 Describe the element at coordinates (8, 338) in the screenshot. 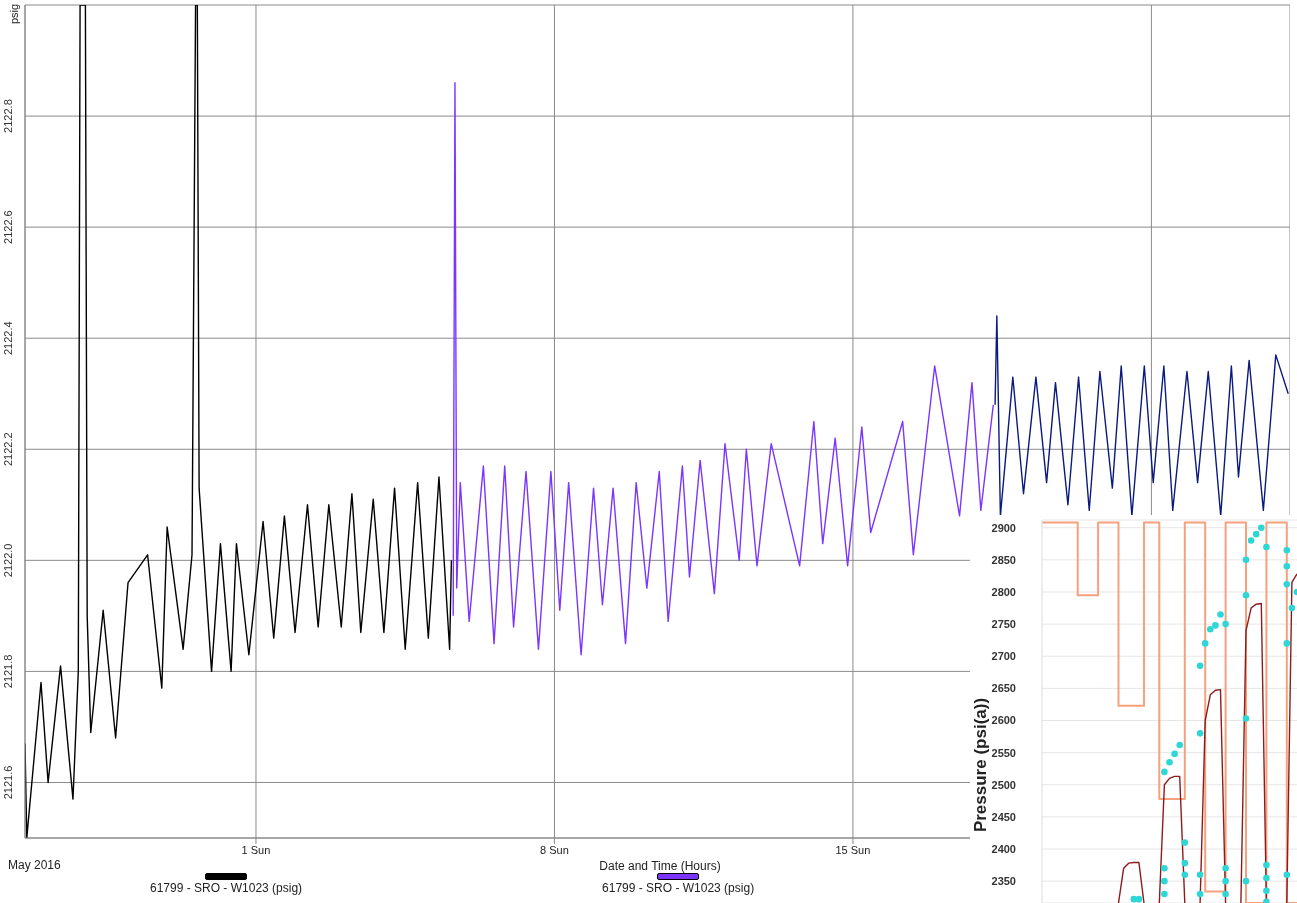

I see `y-tick-label: 2122.4` at that location.